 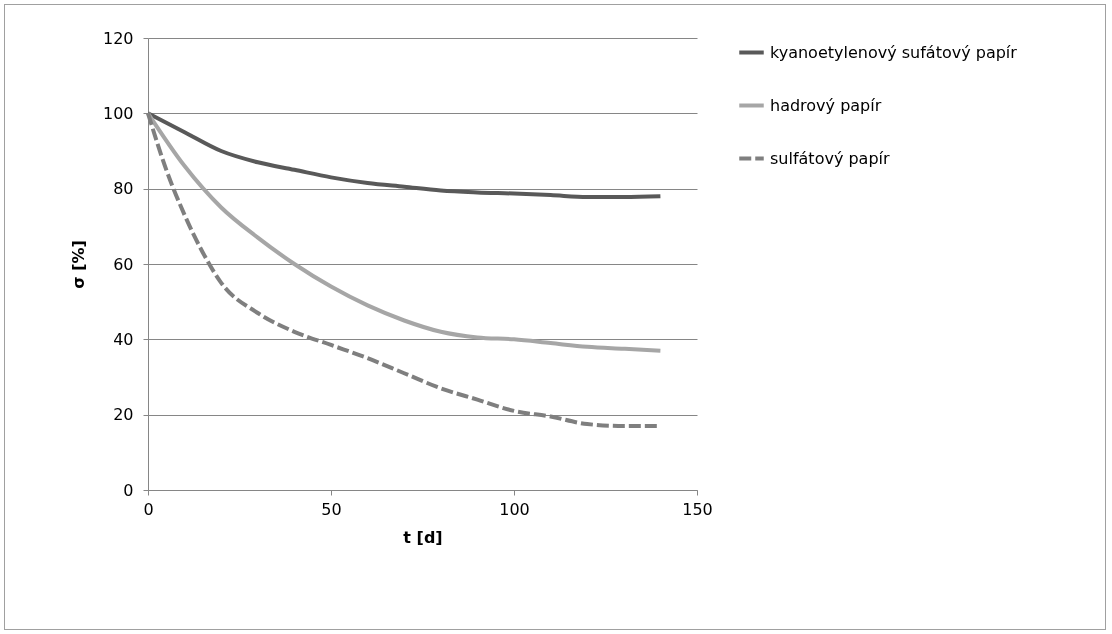 I want to click on x-tick-label: 50, so click(x=331, y=509).